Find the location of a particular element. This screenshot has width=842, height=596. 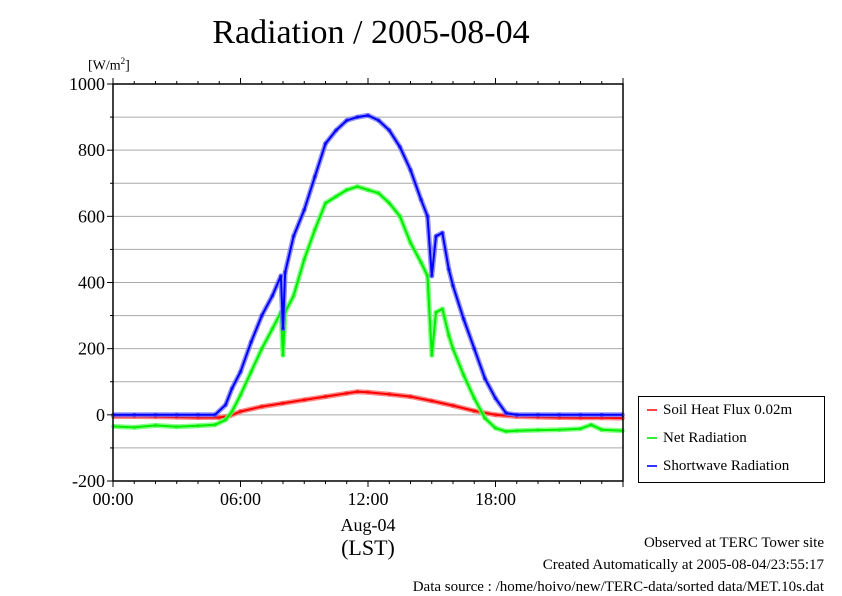

legend-swatch-green is located at coordinates (652, 437).